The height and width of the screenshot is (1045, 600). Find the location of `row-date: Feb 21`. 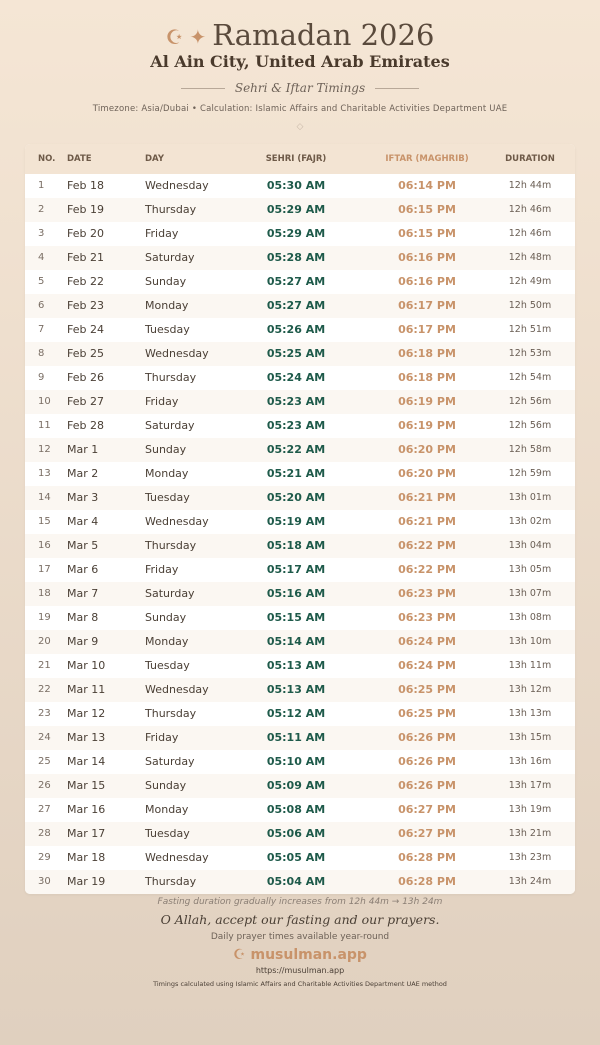

row-date: Feb 21 is located at coordinates (85, 257).